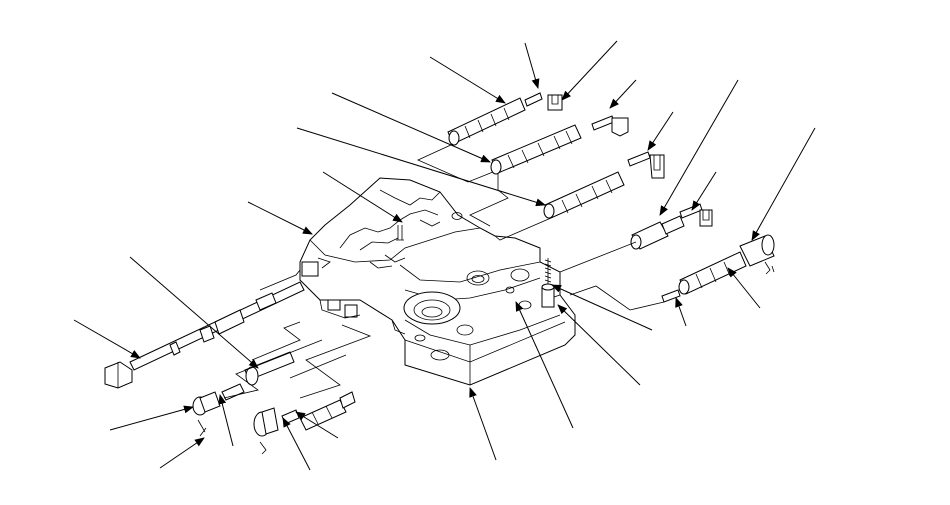 Image resolution: width=950 pixels, height=505 pixels. I want to click on spool-lower-d, so click(266, 431).